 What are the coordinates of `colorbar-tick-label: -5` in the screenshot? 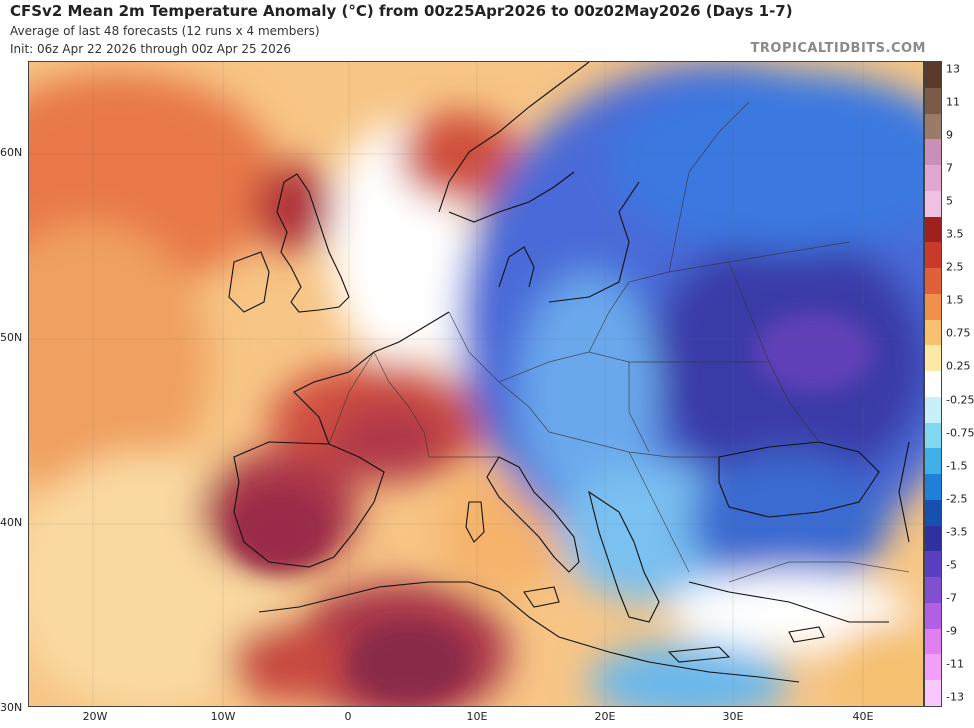 It's located at (951, 565).